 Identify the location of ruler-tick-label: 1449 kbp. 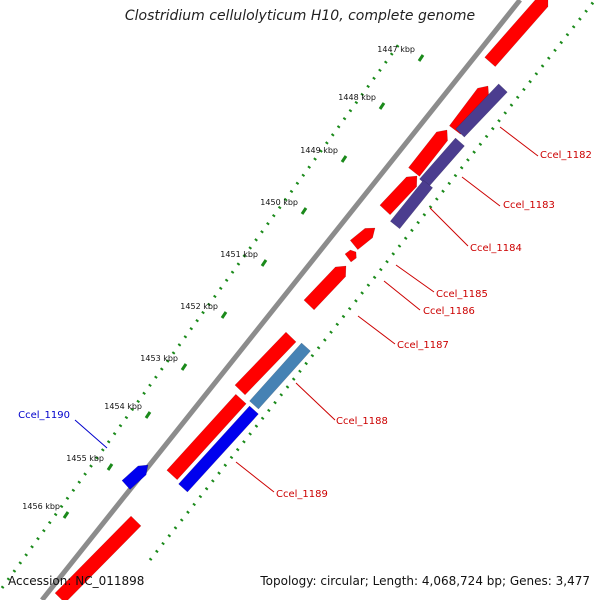
(319, 150).